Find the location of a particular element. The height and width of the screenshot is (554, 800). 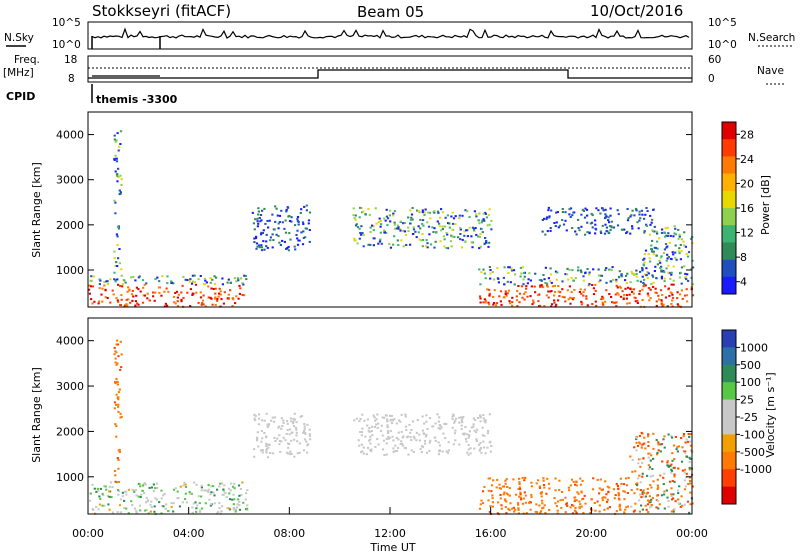

colorbar-tick-label: -500 is located at coordinates (752, 452).